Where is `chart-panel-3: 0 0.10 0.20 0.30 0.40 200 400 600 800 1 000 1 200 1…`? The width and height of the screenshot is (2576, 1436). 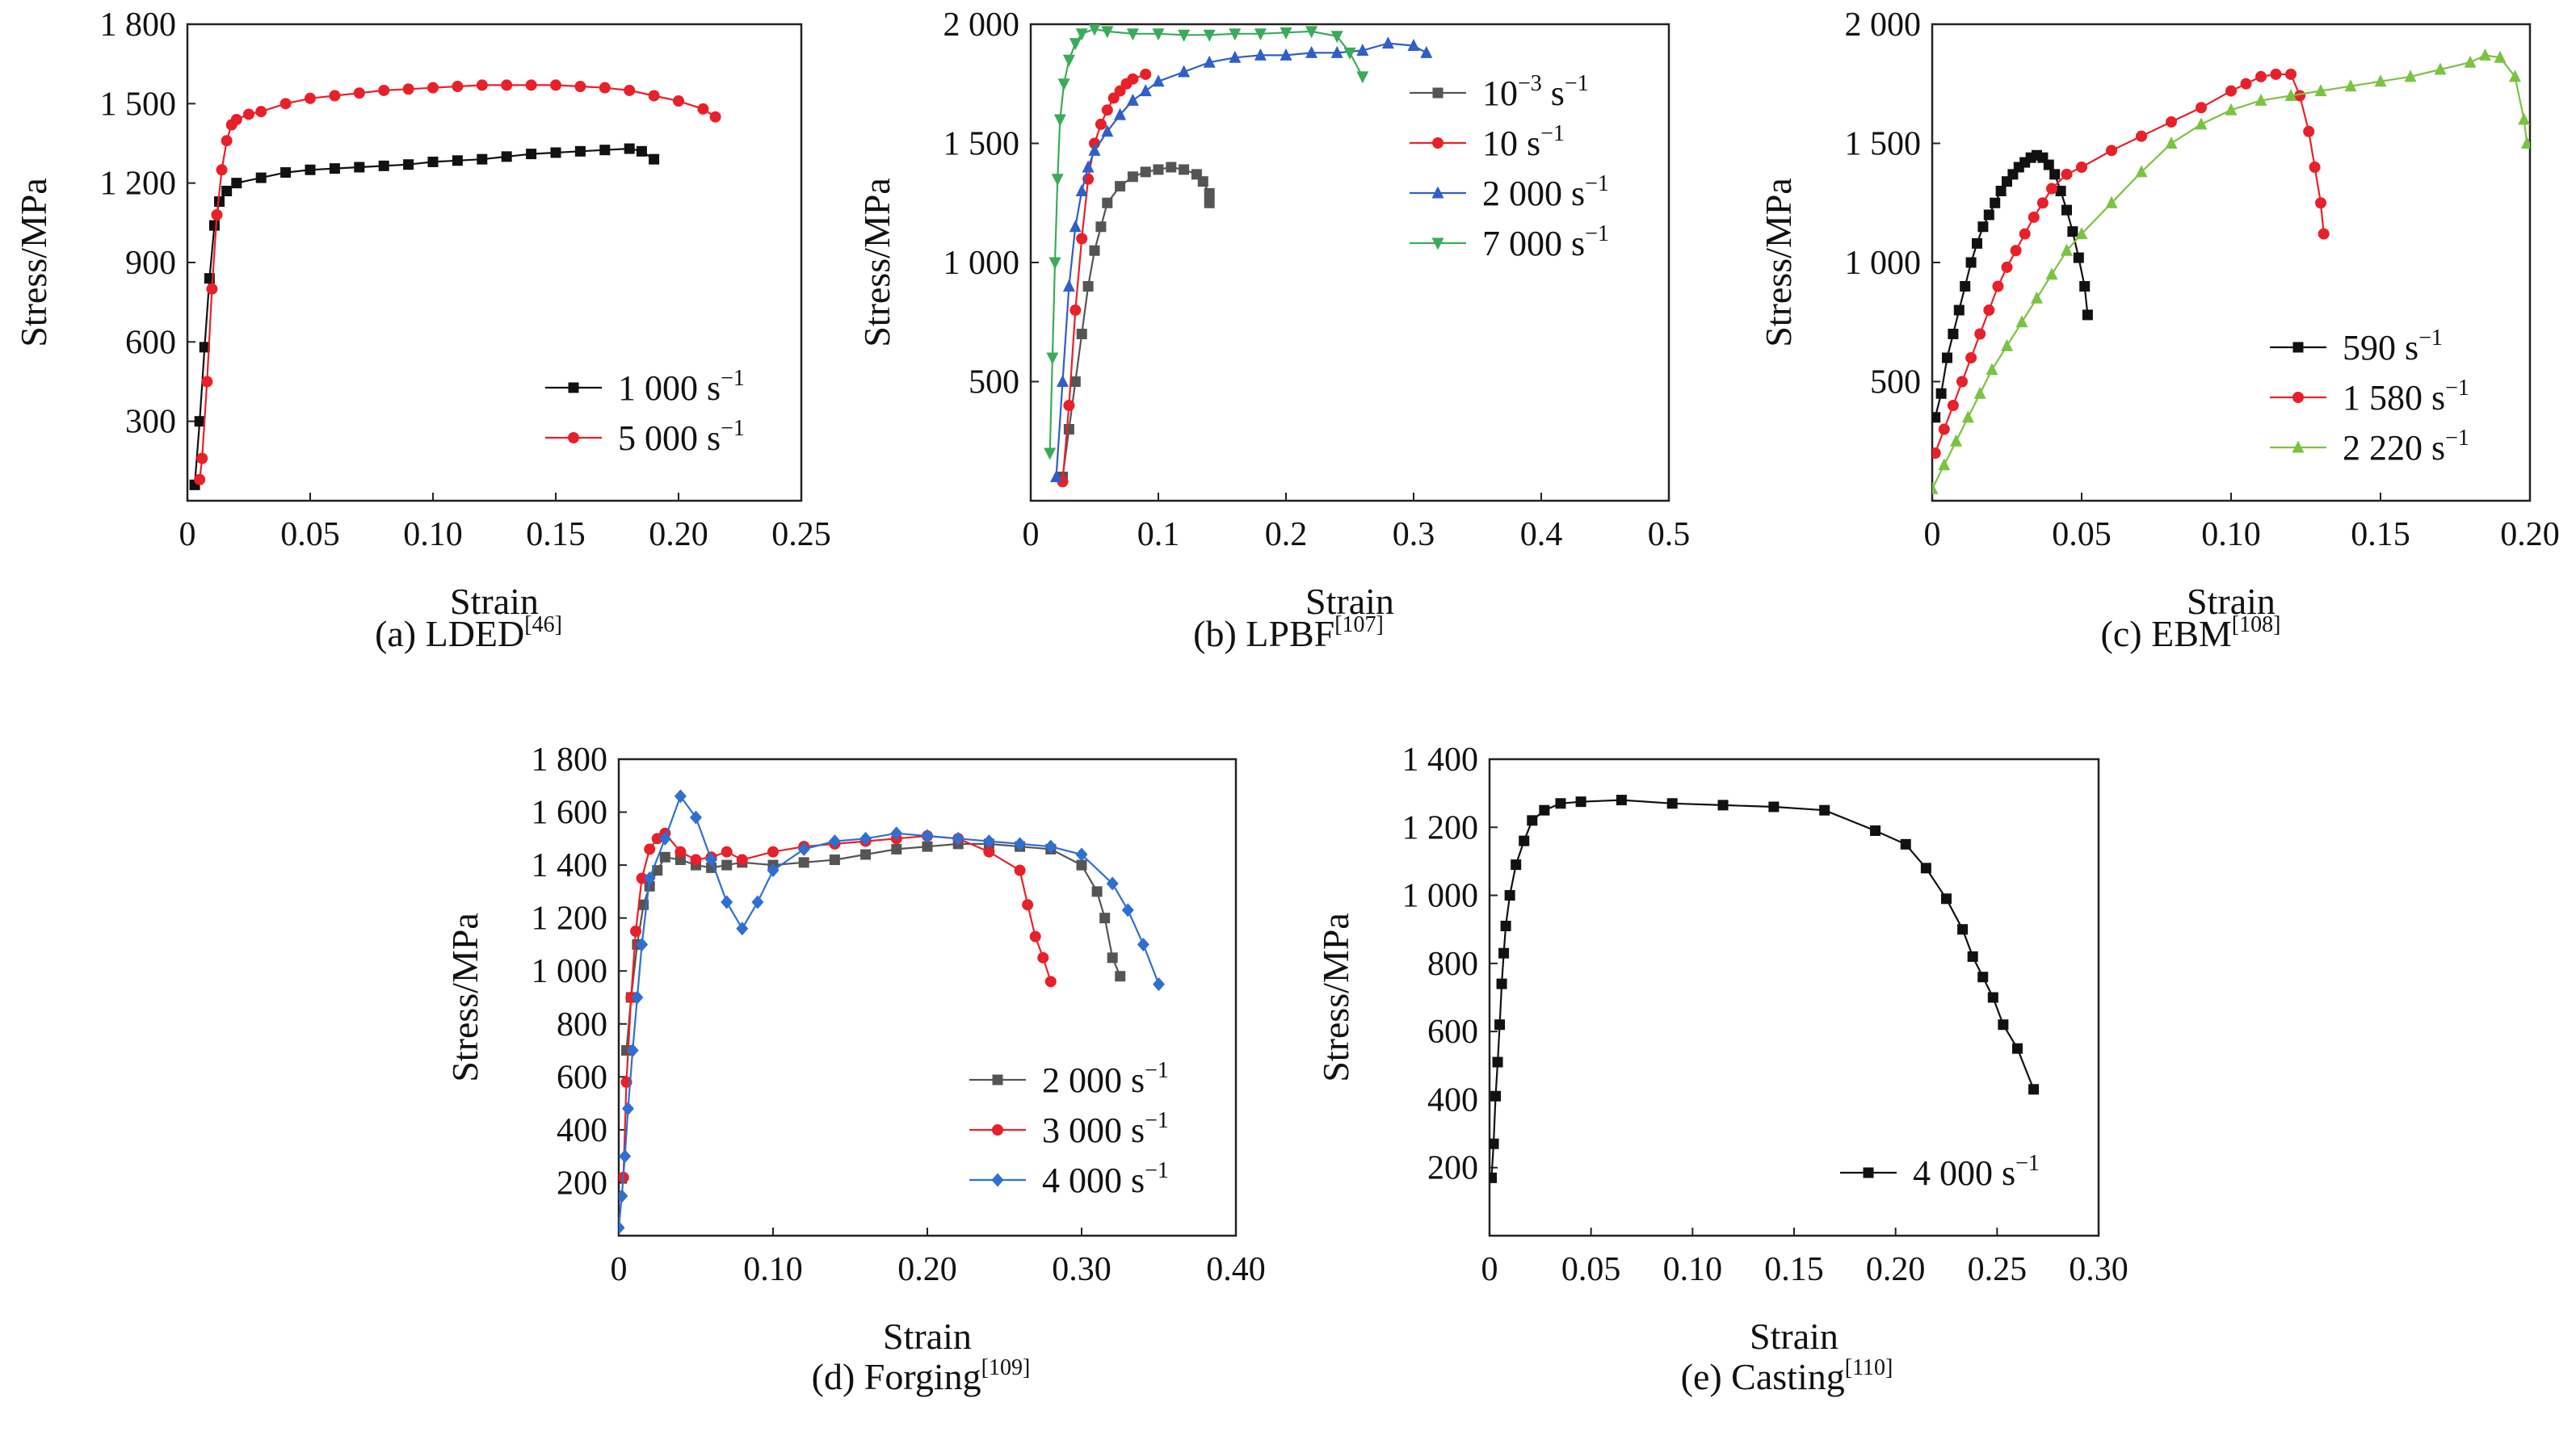
chart-panel-3: 0 0.10 0.20 0.30 0.40 200 400 600 800 1 000 1 200 1… is located at coordinates (855, 1069).